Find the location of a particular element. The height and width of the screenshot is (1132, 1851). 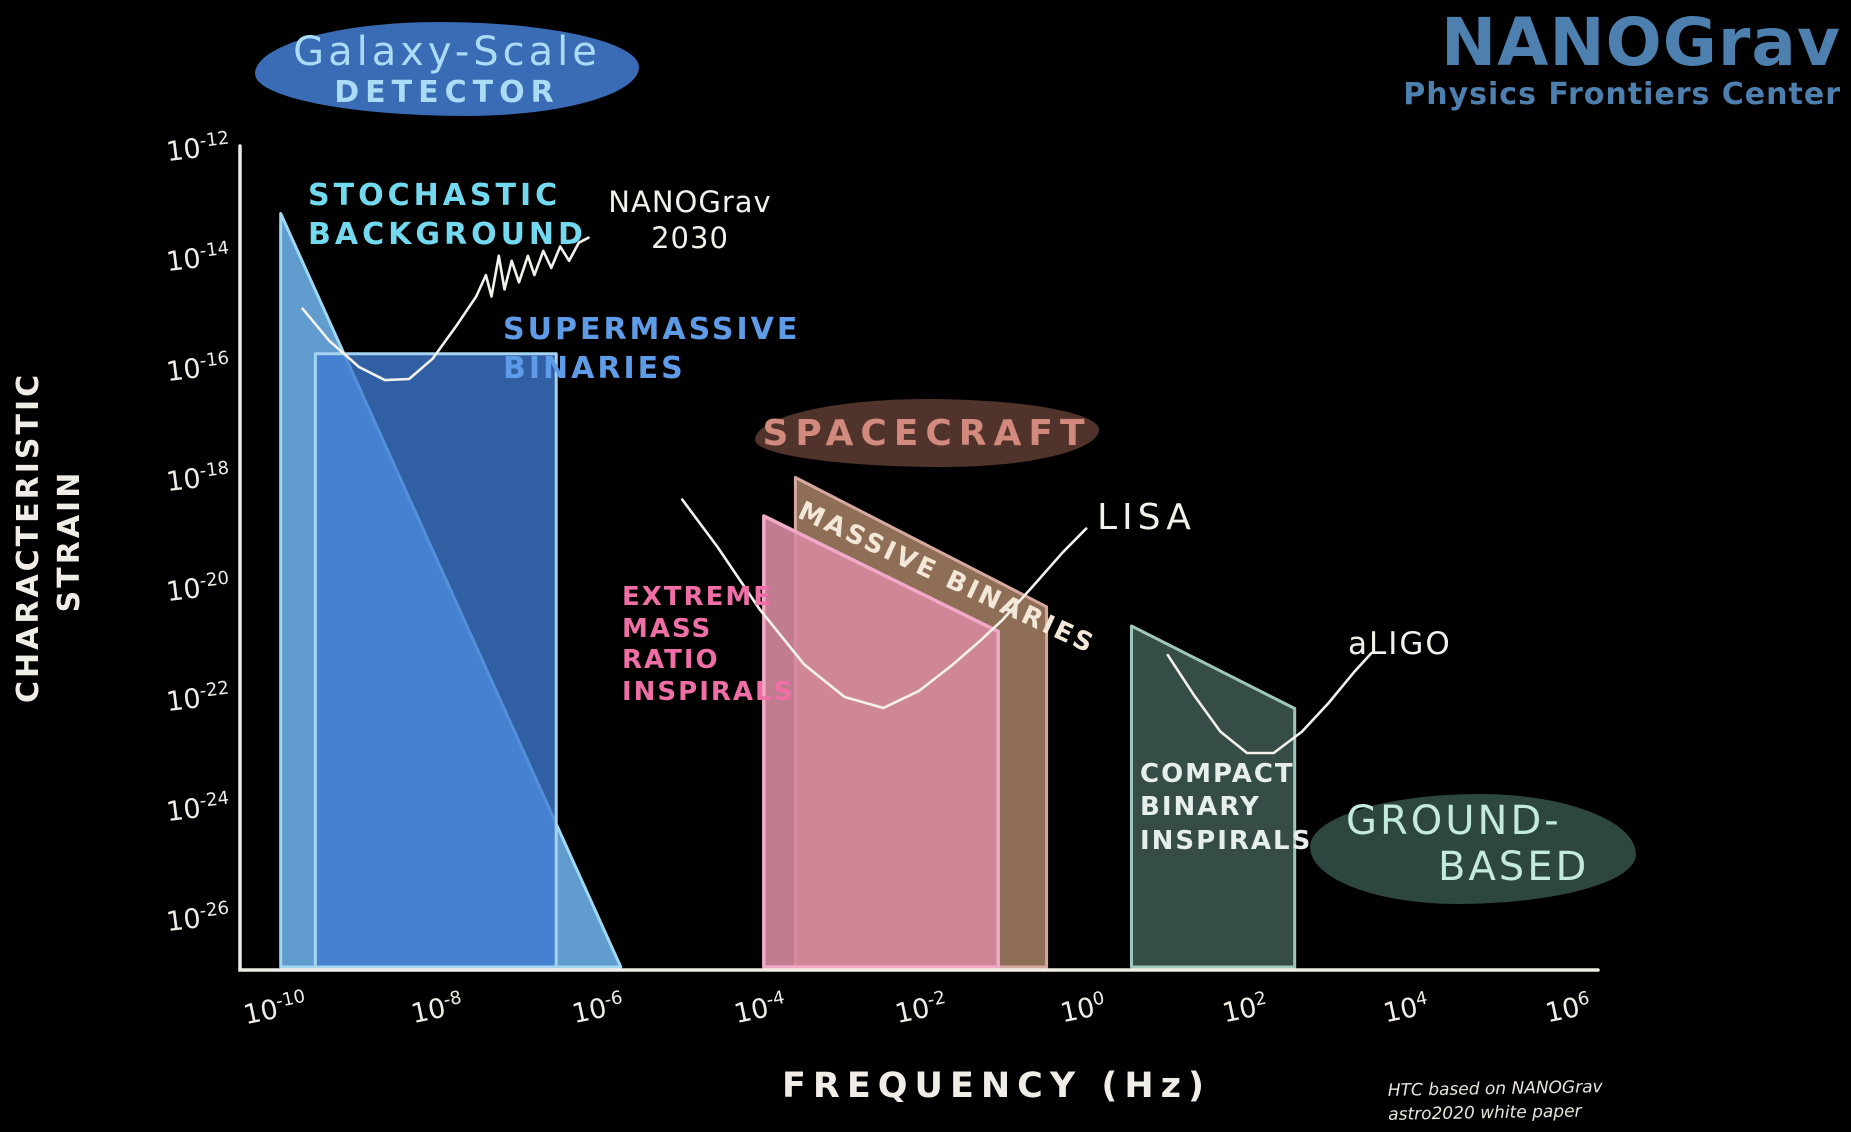

galaxy-scale-label: Galaxy-Scale is located at coordinates (447, 51).